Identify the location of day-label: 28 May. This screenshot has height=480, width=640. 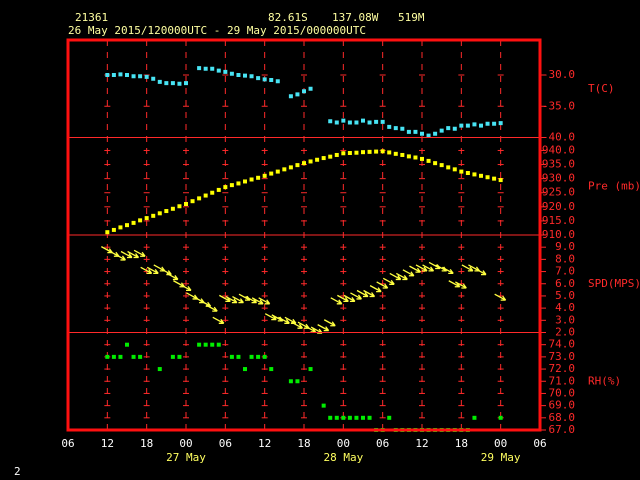
(343, 457).